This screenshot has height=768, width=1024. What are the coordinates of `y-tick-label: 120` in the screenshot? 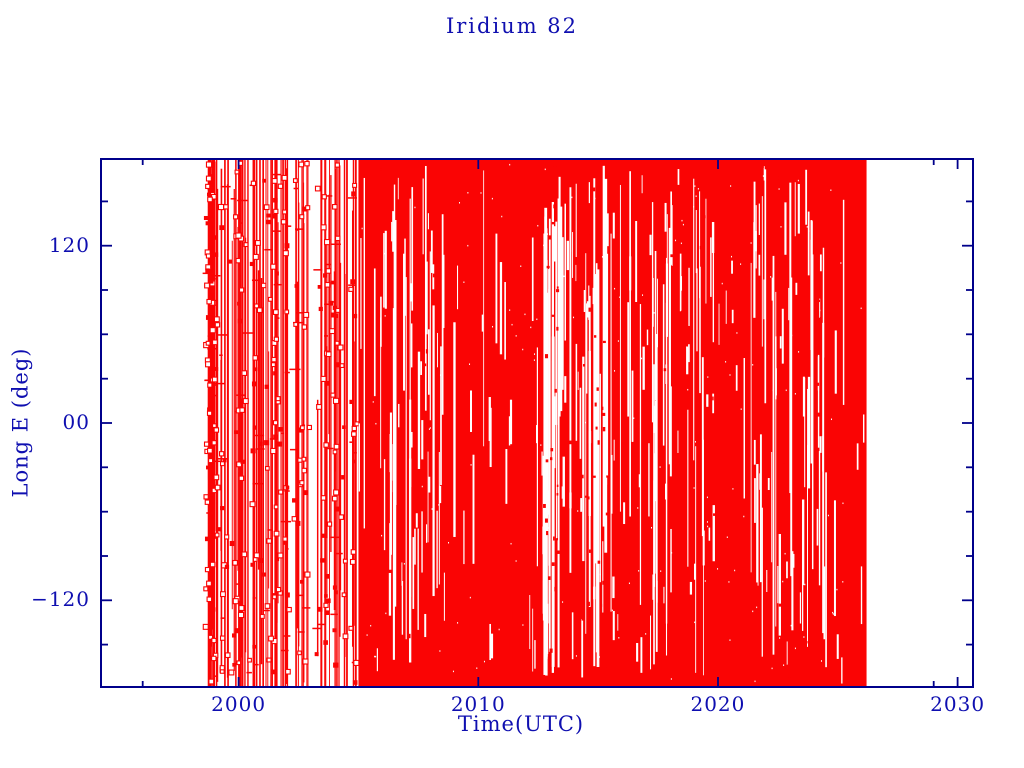 It's located at (69, 244).